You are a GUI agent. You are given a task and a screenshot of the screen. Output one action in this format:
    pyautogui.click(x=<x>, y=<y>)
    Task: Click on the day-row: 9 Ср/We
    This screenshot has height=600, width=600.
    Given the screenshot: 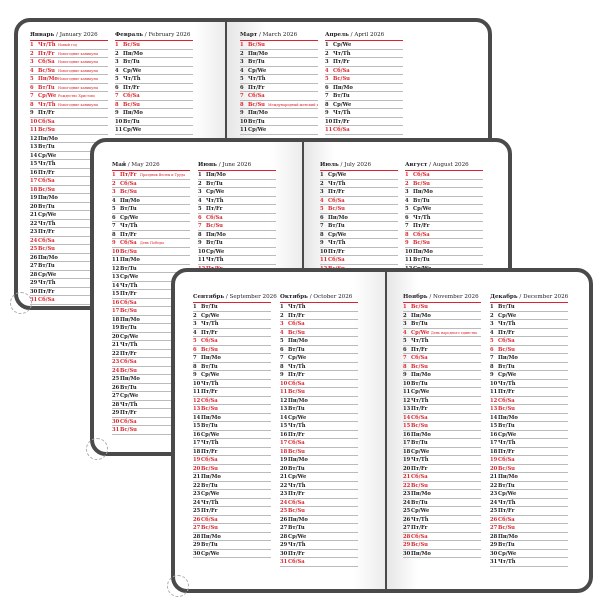 What is the action you would take?
    pyautogui.click(x=232, y=375)
    